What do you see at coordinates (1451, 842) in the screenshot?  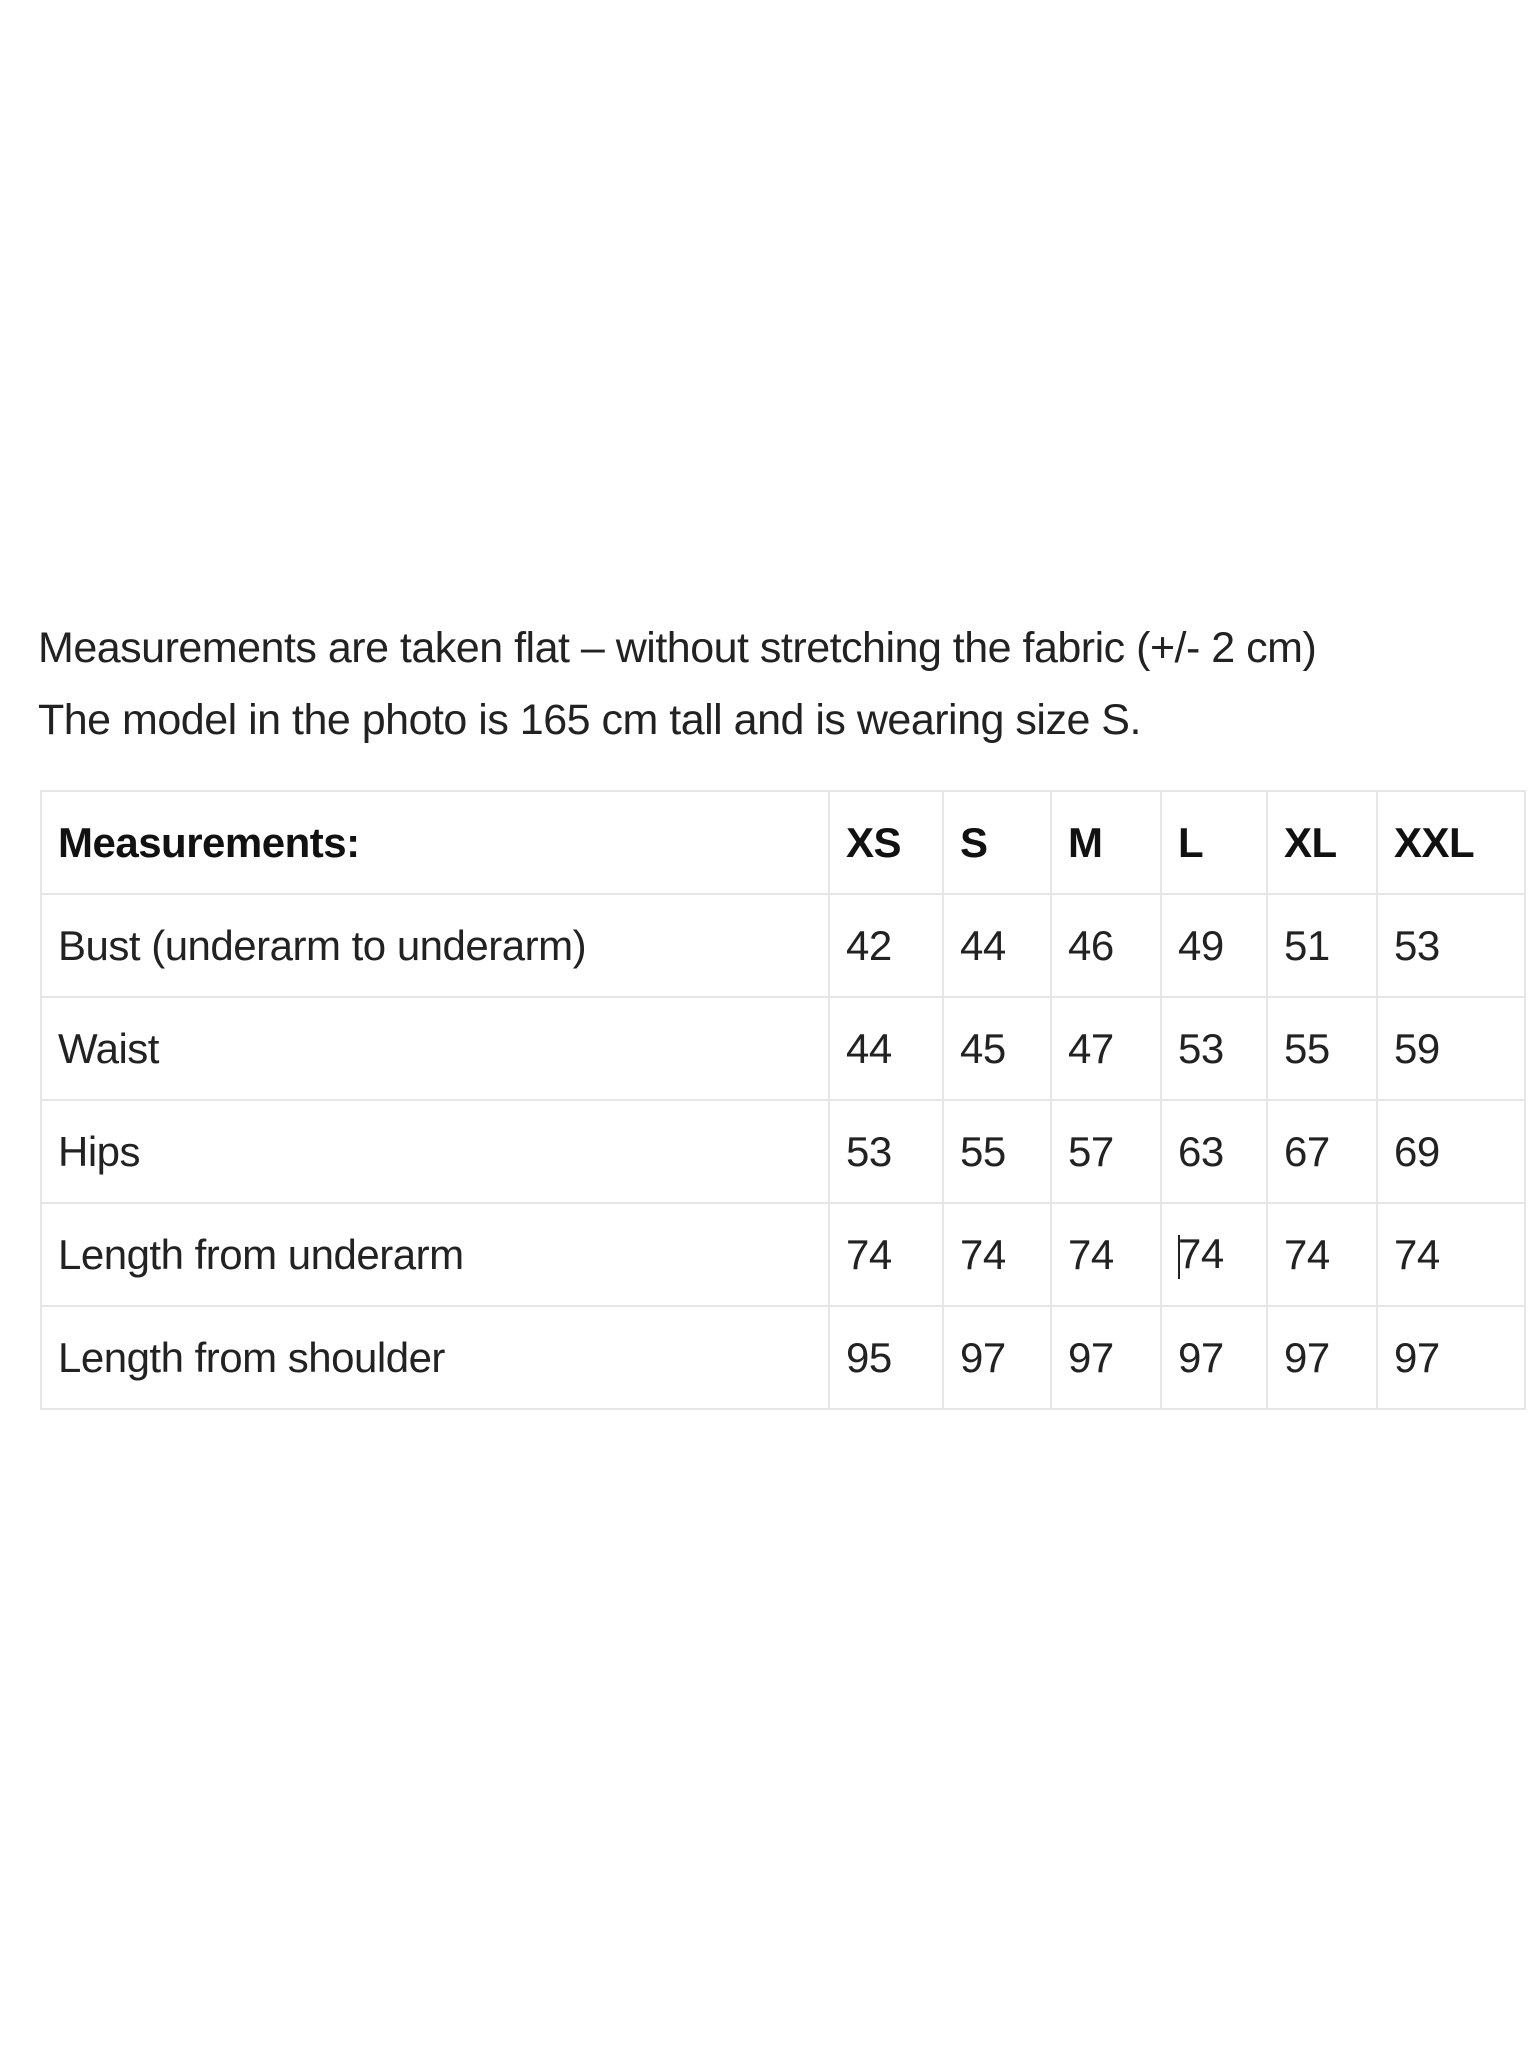 I see `header-size: XXL` at bounding box center [1451, 842].